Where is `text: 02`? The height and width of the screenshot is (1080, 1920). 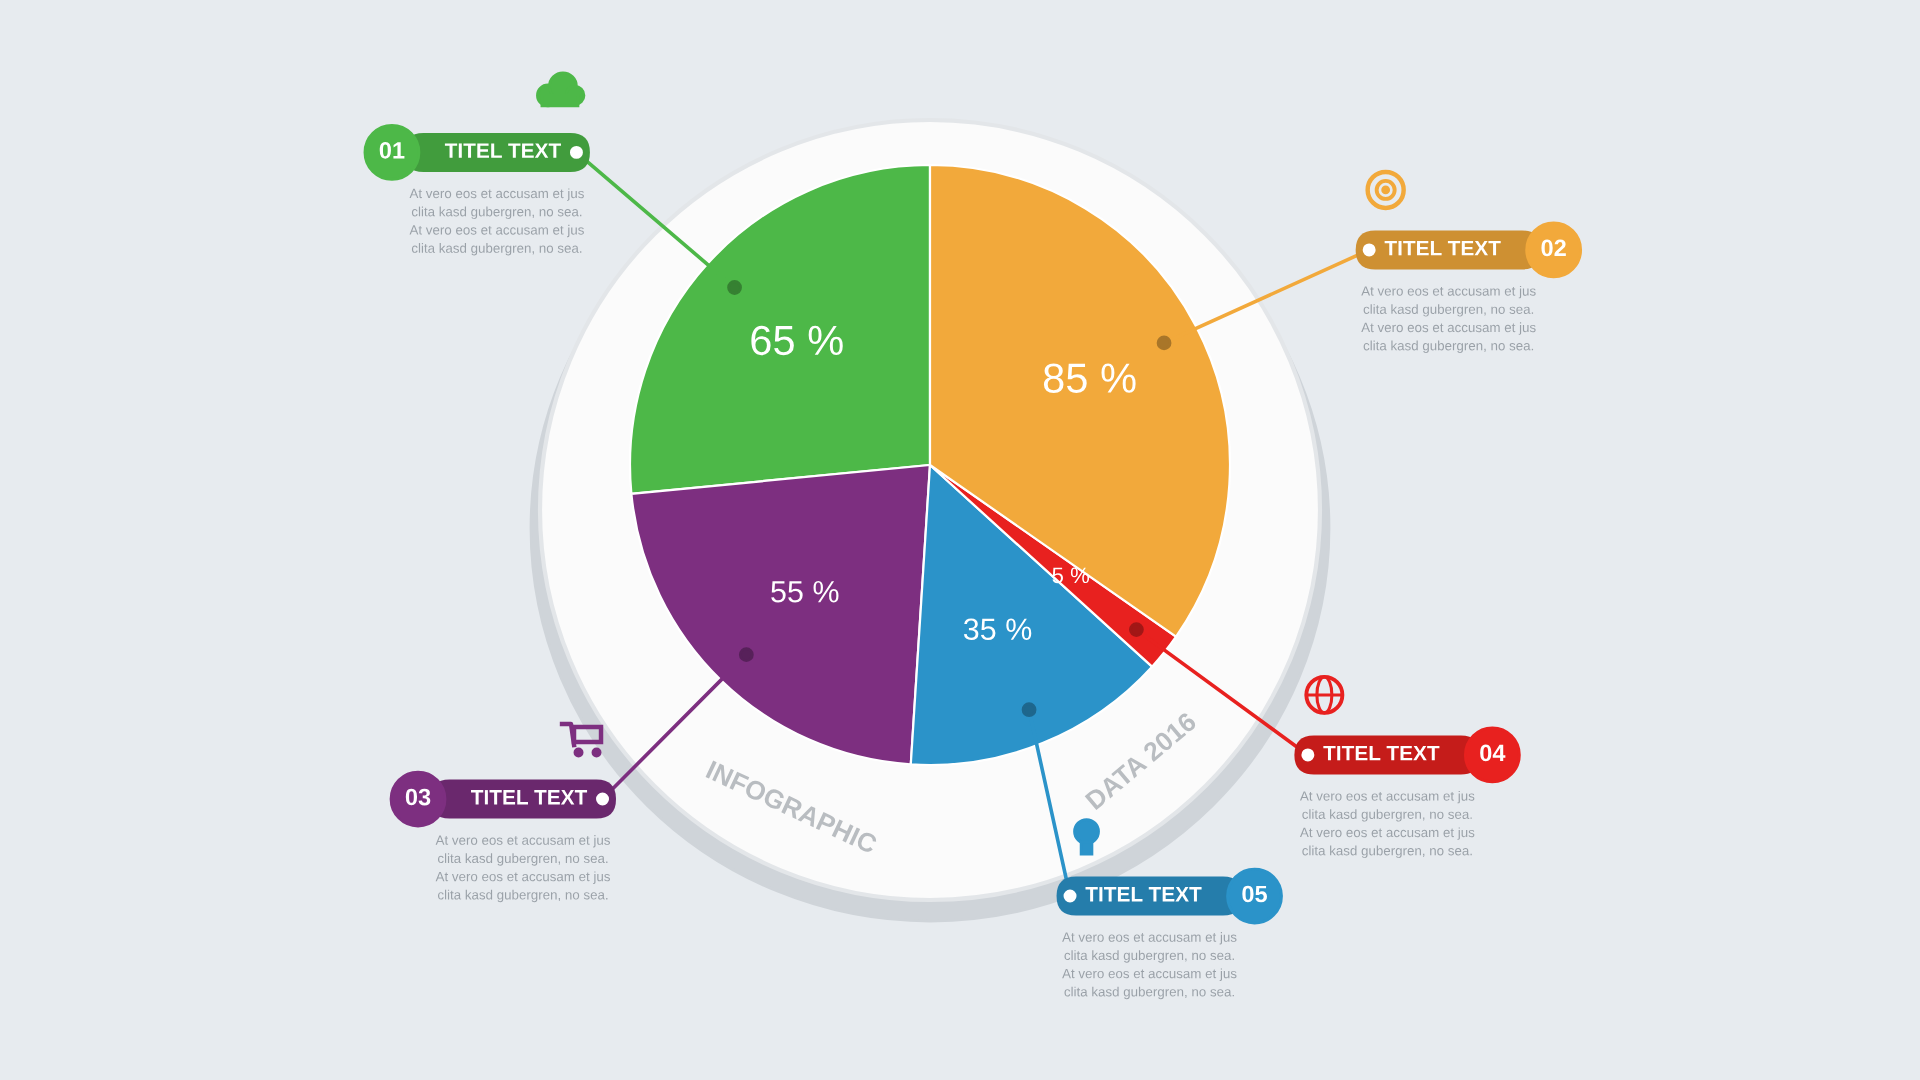
text: 02 is located at coordinates (1553, 248).